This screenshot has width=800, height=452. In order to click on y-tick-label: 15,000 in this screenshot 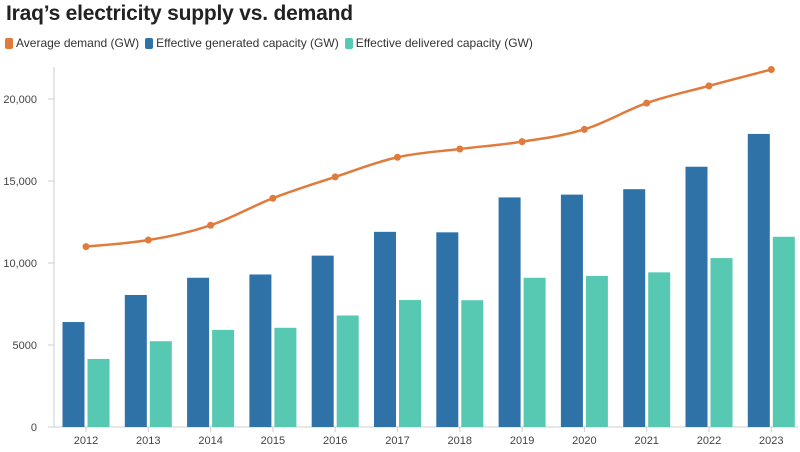, I will do `click(20, 182)`.